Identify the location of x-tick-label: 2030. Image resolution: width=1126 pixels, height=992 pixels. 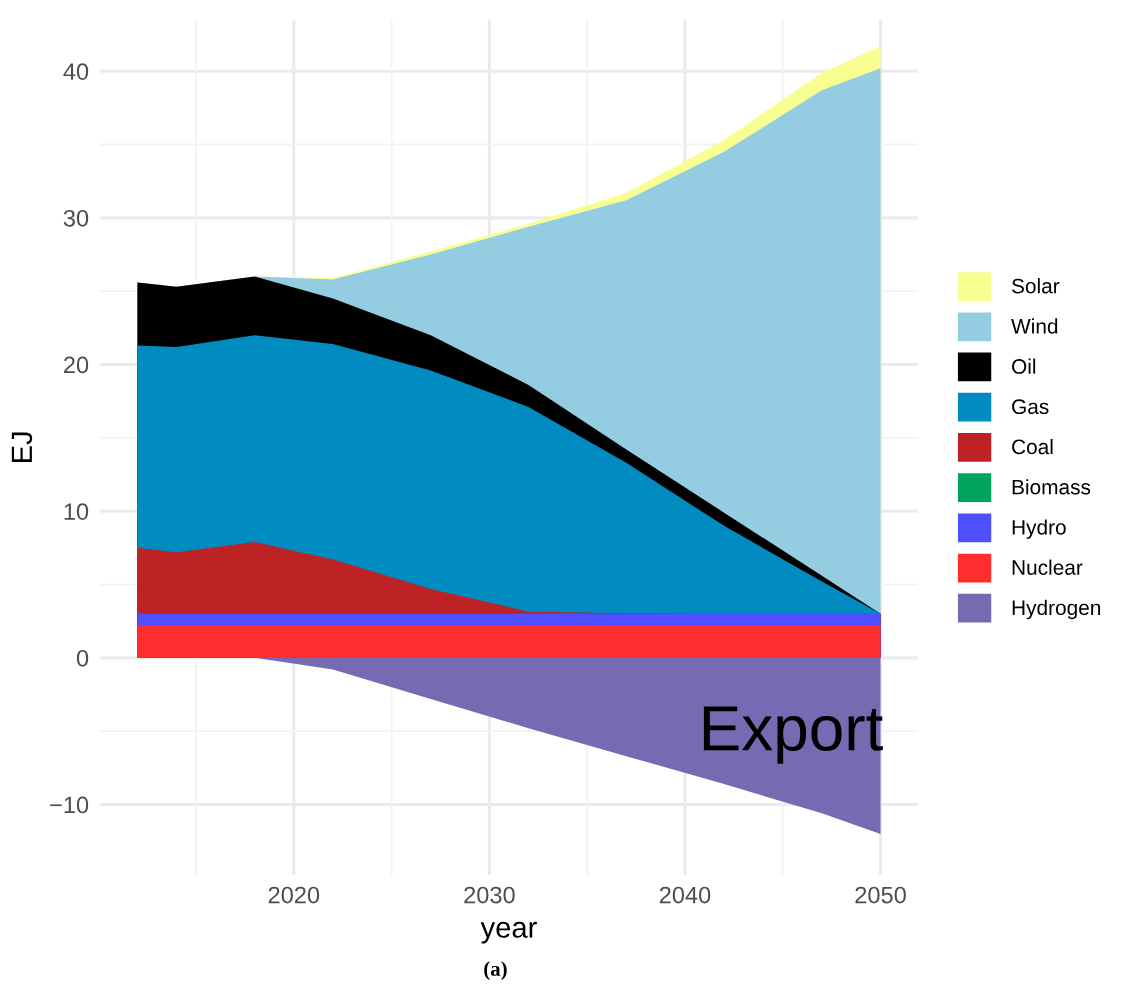
(489, 895).